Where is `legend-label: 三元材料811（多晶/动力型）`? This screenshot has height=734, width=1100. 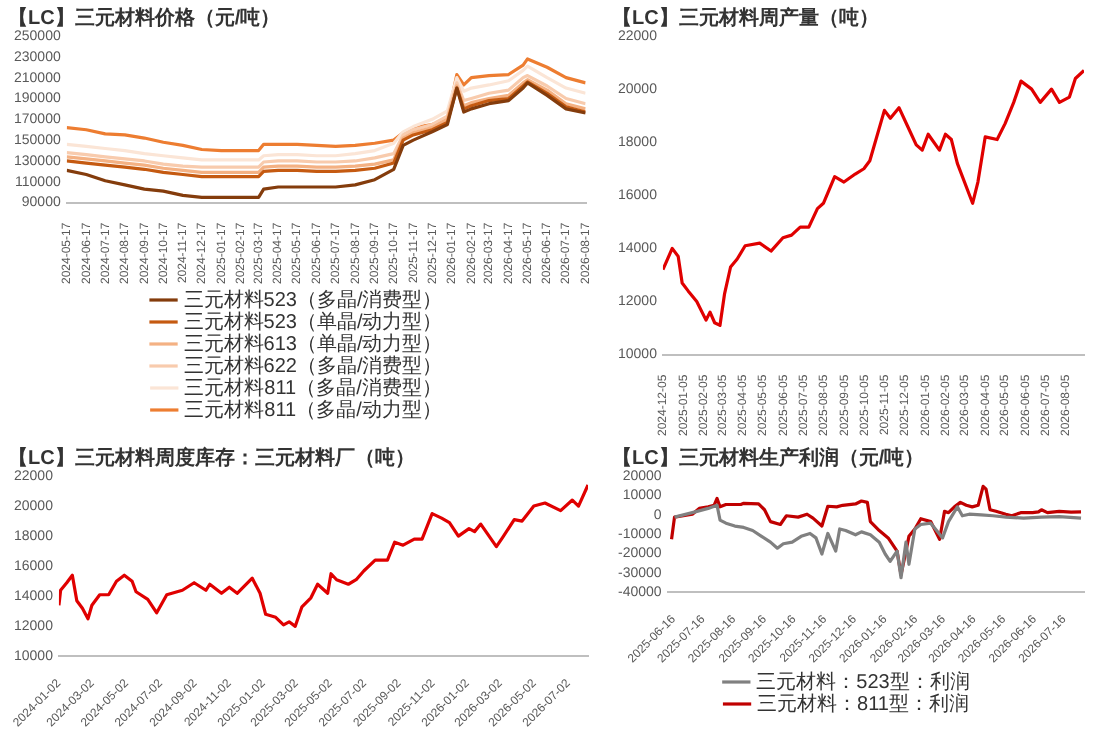 legend-label: 三元材料811（多晶/动力型） is located at coordinates (313, 409).